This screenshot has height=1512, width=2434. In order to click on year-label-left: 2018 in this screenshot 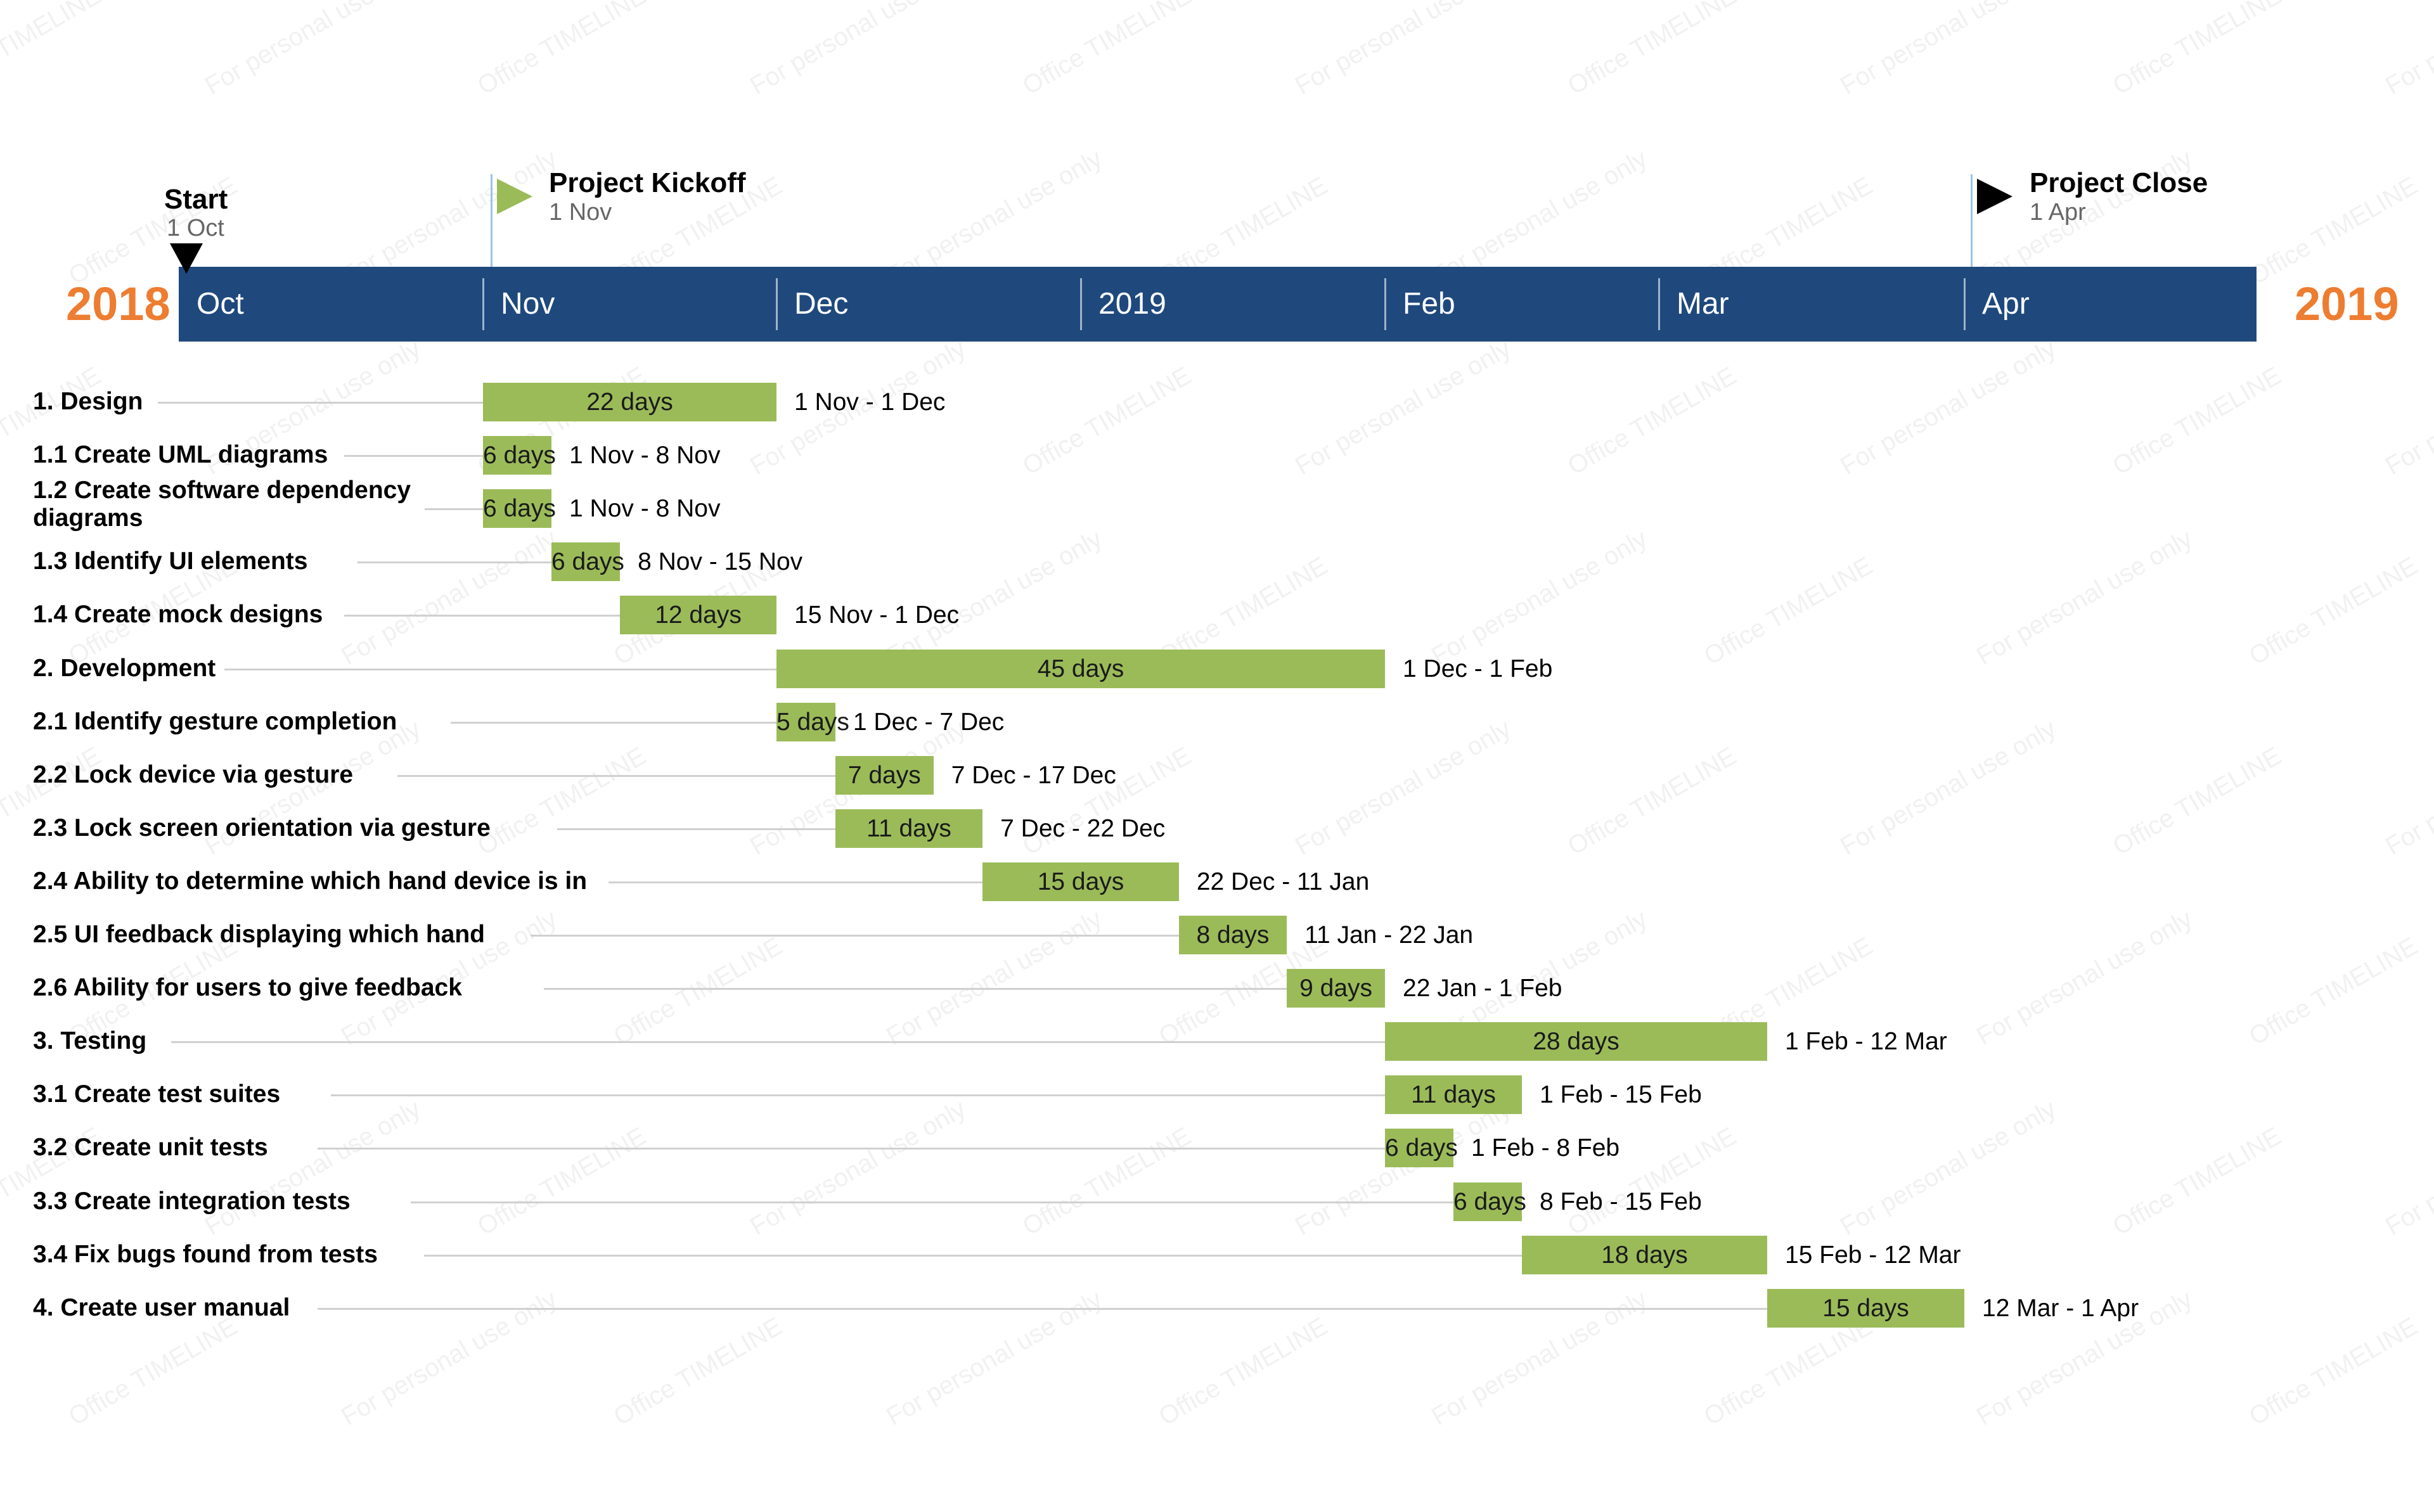, I will do `click(119, 304)`.